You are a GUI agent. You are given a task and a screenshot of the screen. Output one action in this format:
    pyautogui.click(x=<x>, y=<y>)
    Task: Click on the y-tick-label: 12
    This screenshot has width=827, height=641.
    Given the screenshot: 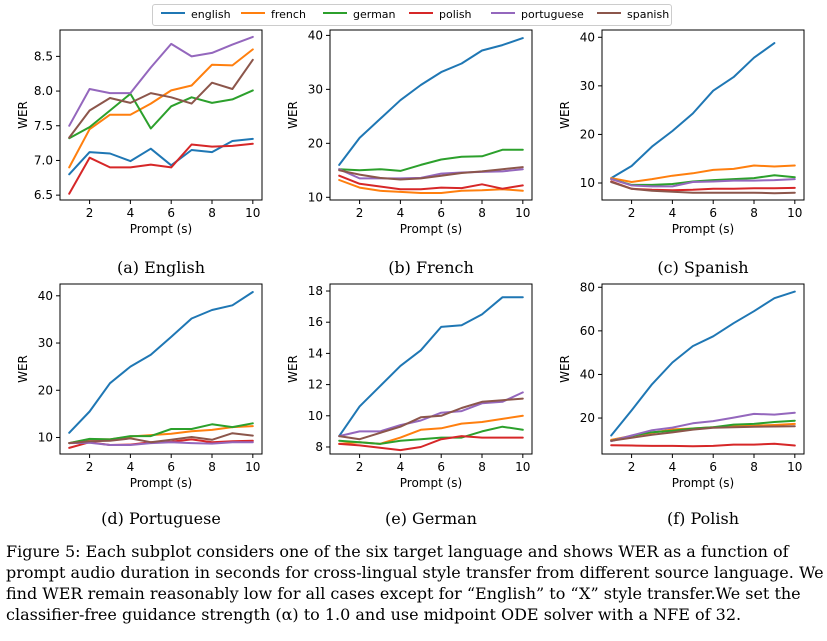 What is the action you would take?
    pyautogui.click(x=315, y=385)
    